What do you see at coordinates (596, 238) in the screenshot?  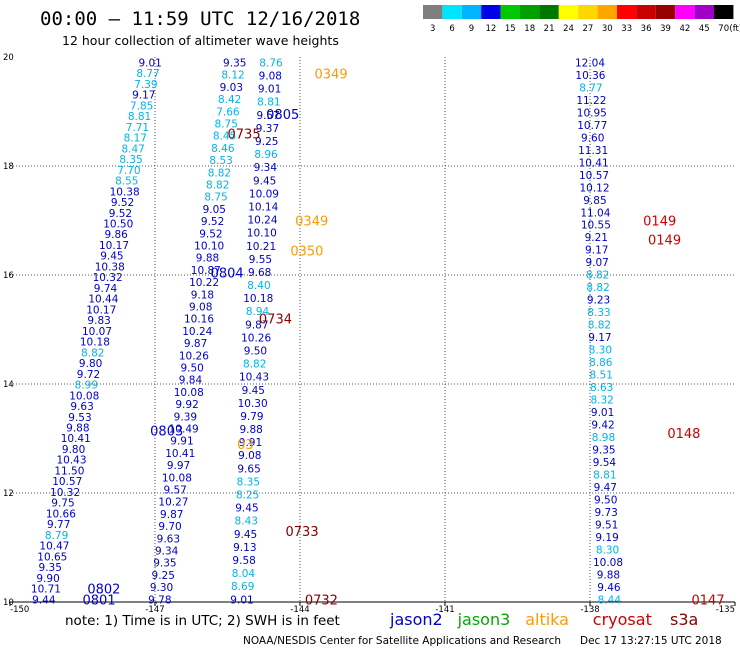 I see `wave-height-value: 9.21` at bounding box center [596, 238].